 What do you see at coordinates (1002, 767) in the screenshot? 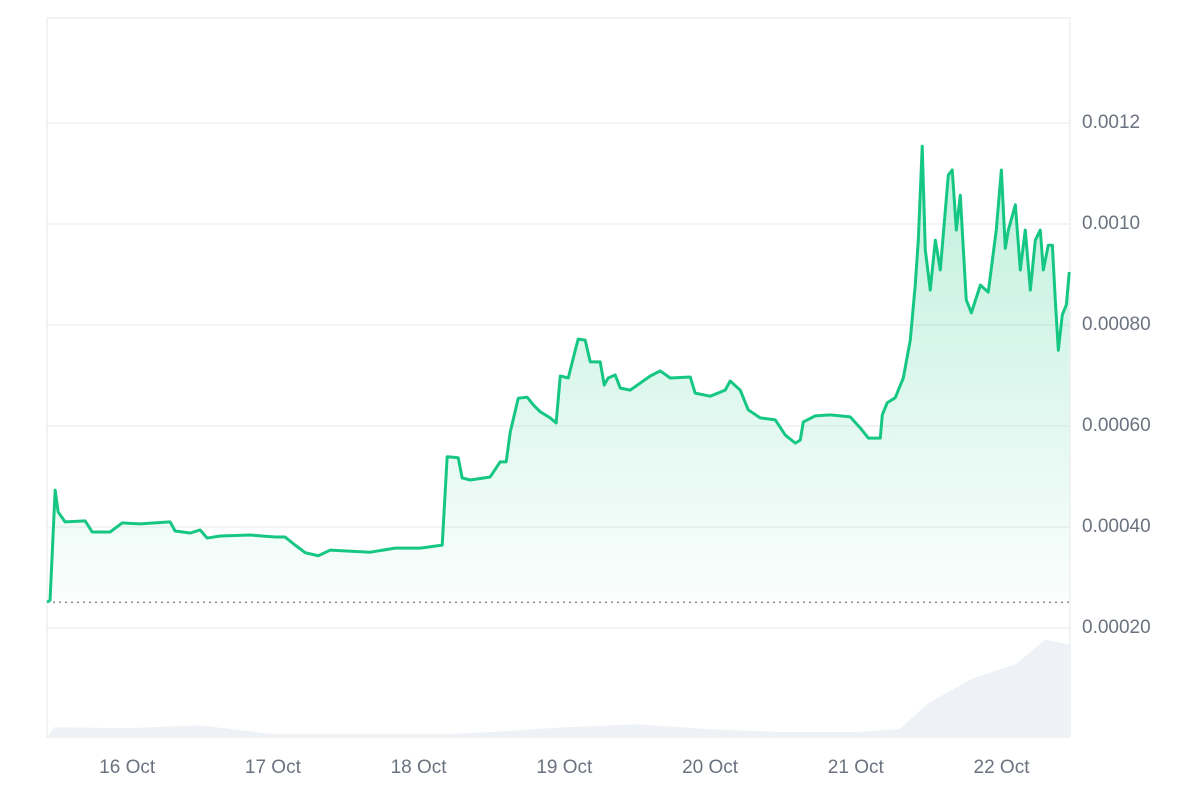
I see `x-tick-label: 22 Oct` at bounding box center [1002, 767].